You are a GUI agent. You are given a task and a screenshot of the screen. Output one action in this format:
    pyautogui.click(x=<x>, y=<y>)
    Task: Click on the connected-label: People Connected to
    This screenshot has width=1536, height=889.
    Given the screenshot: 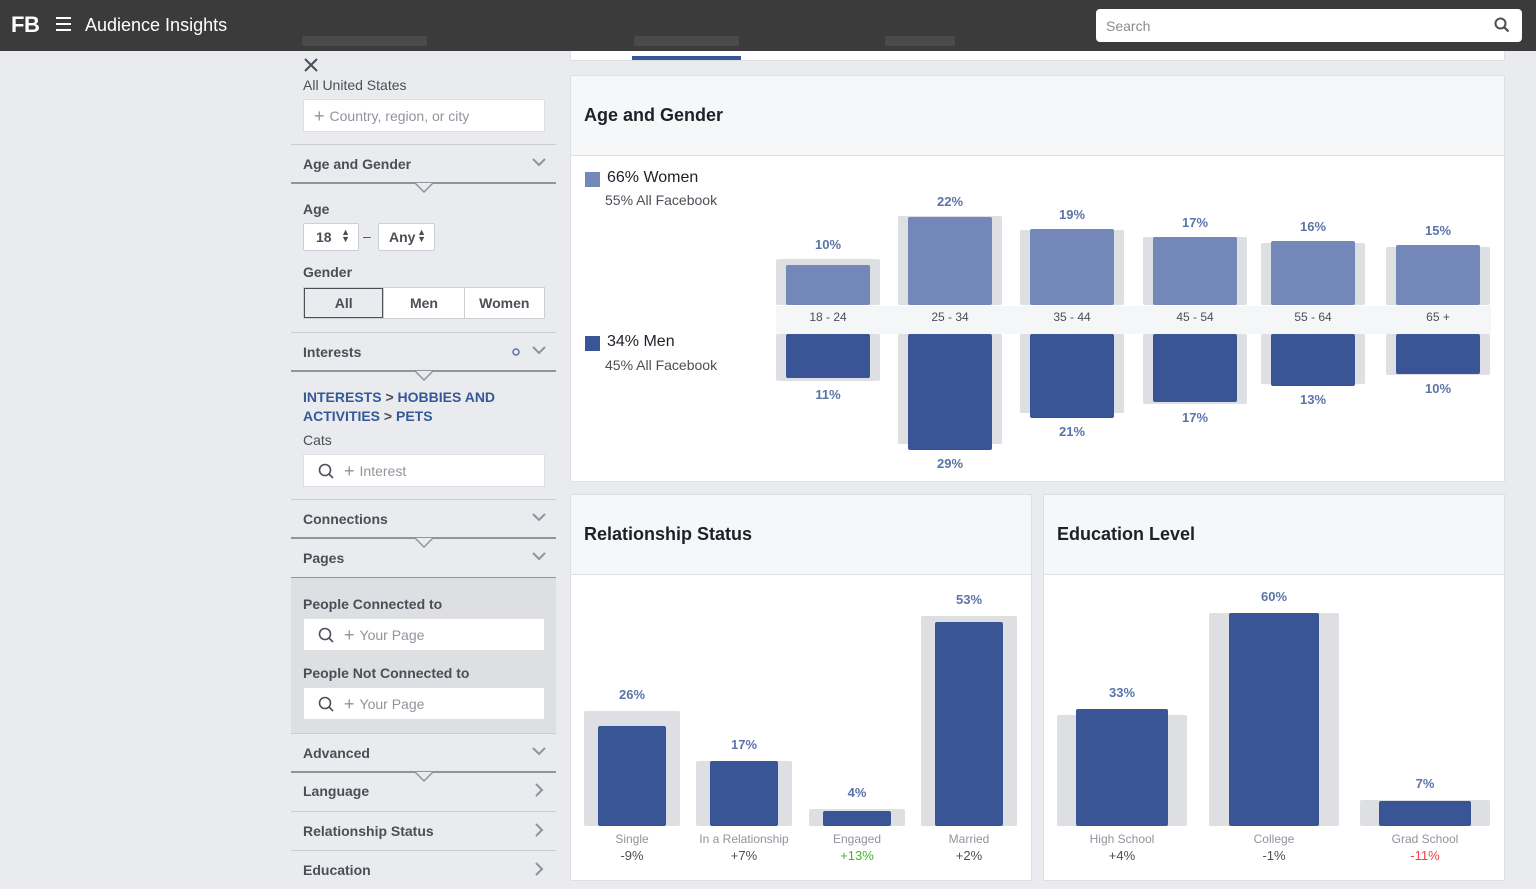 What is the action you would take?
    pyautogui.click(x=373, y=604)
    